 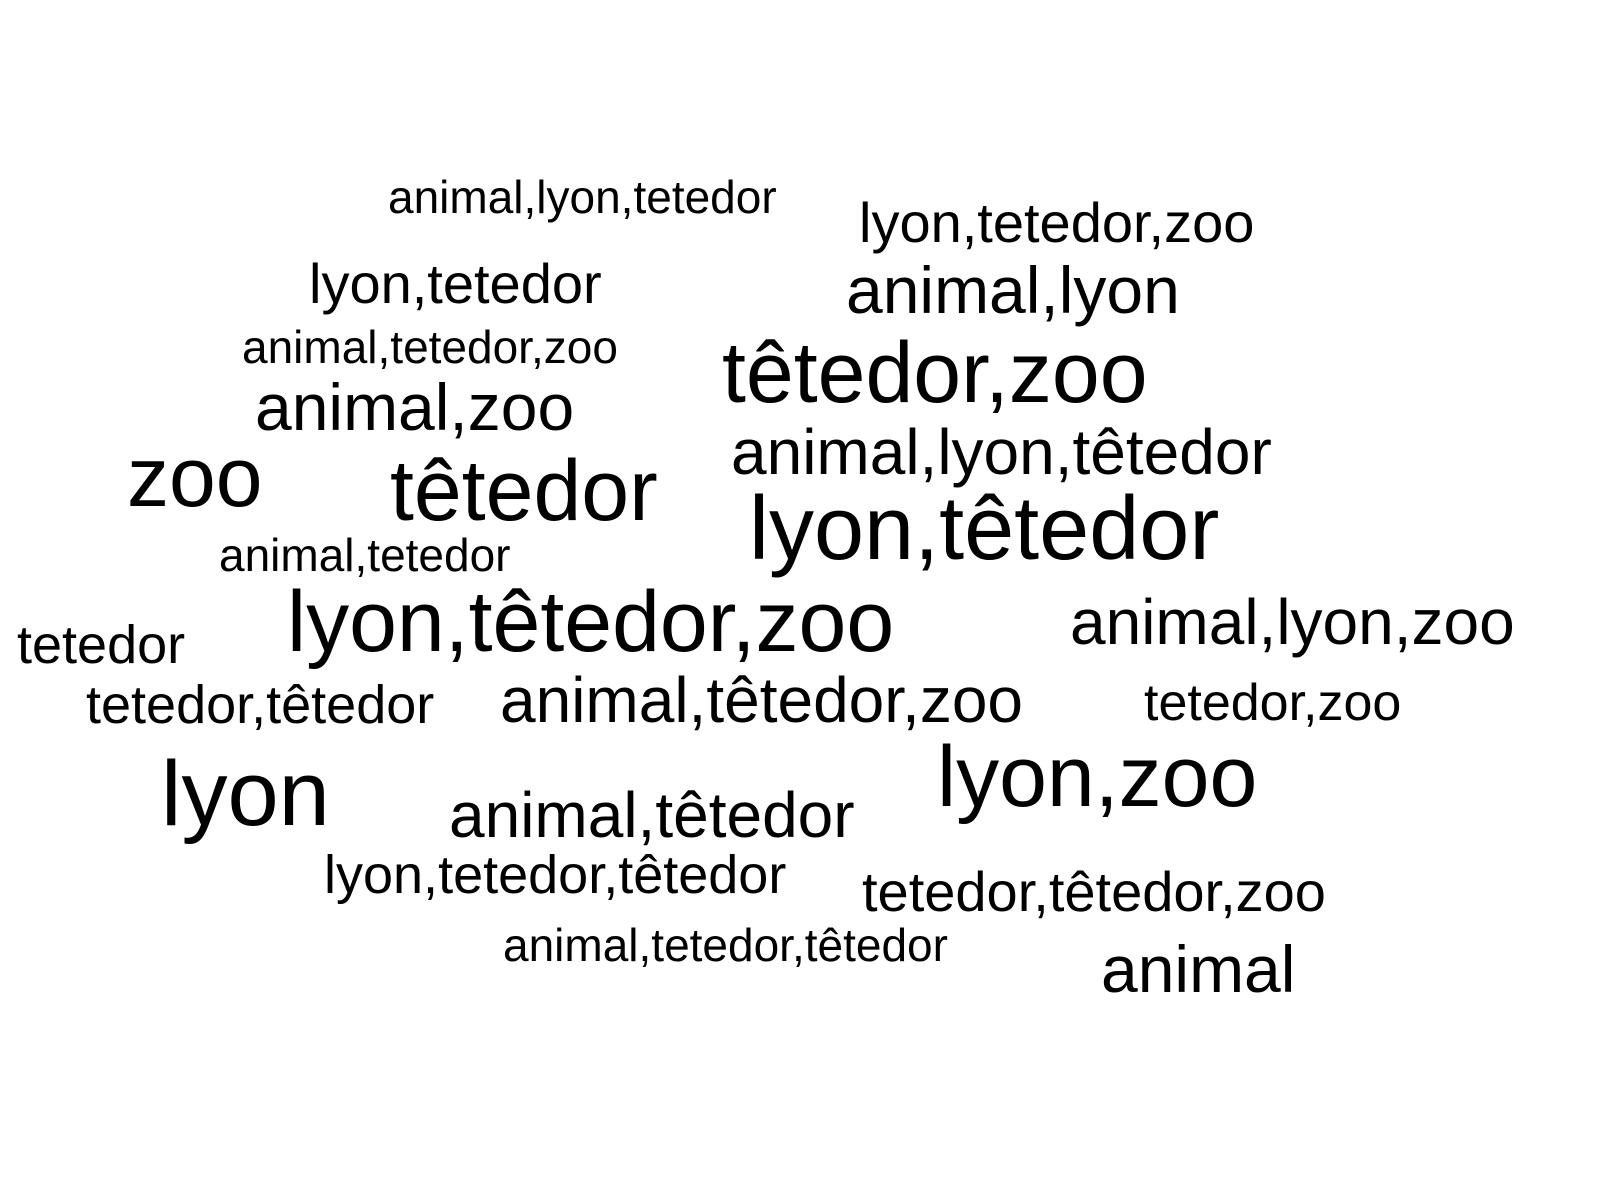 I want to click on word-lyon: lyon, so click(x=245, y=794).